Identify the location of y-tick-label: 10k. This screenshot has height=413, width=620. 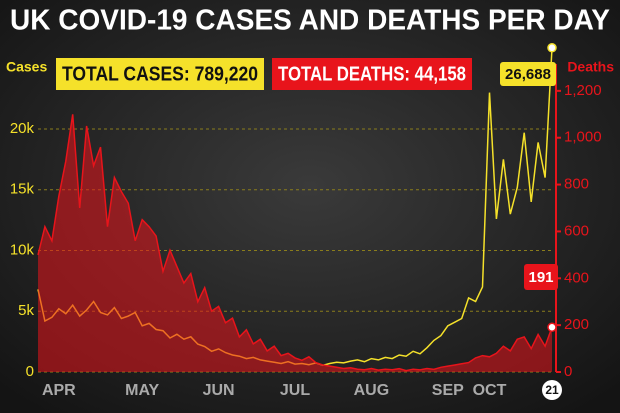
(22, 249).